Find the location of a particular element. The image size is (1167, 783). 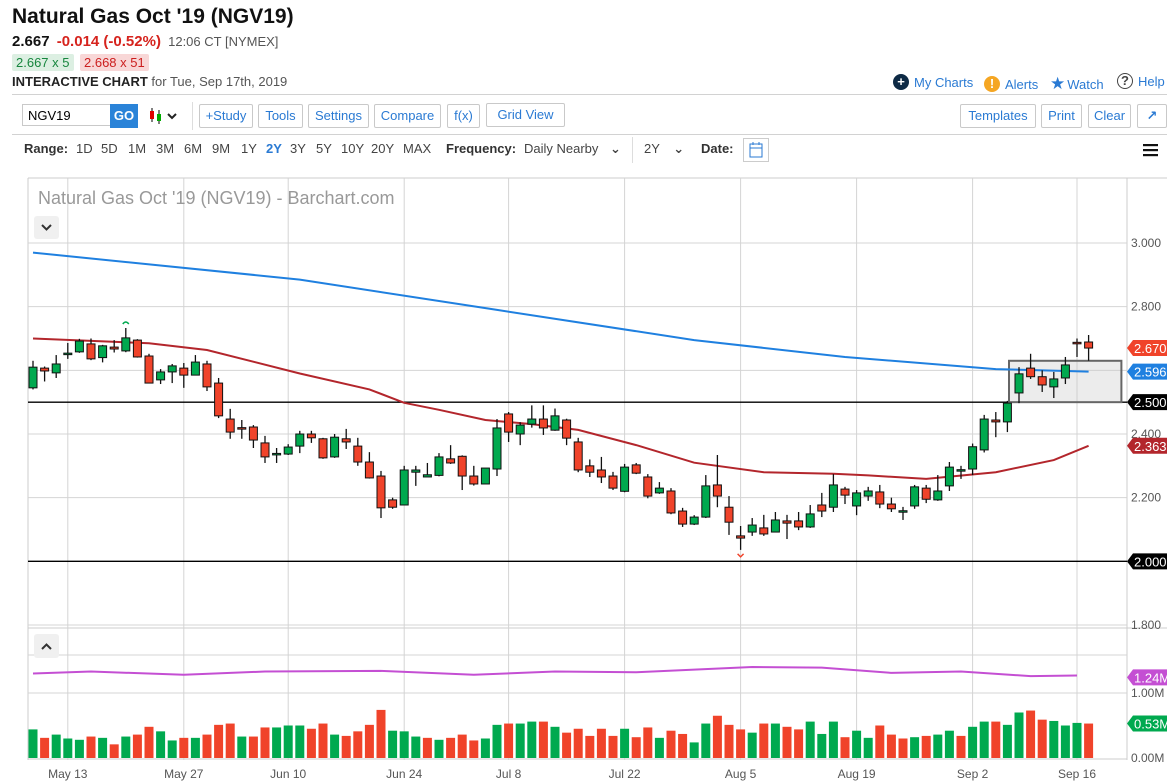

y-tick-label: 3.000 is located at coordinates (1146, 243).